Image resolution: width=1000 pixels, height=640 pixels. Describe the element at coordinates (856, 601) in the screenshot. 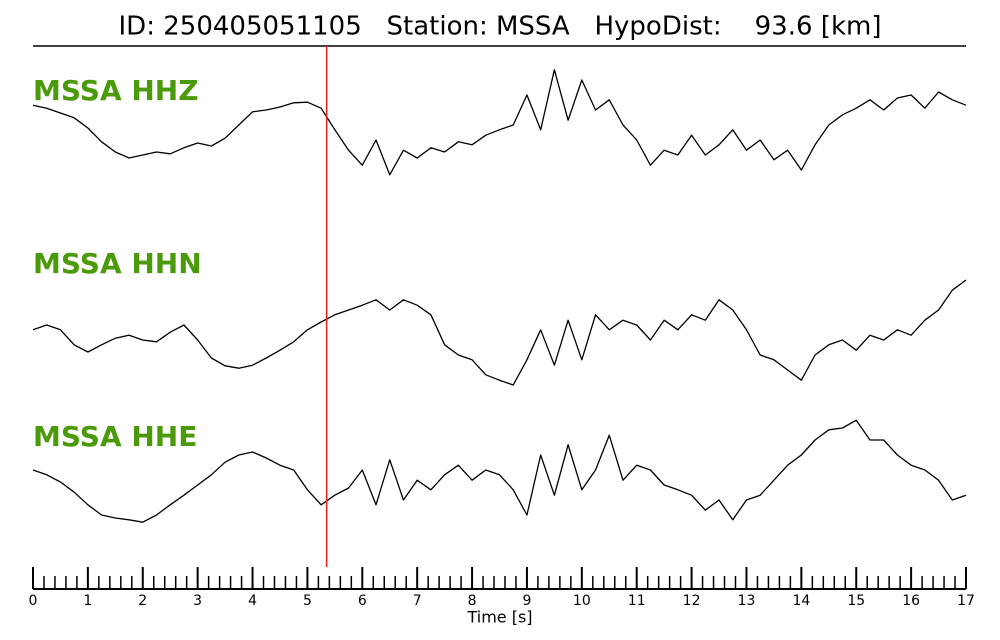

I see `x-tick-label: 15` at that location.